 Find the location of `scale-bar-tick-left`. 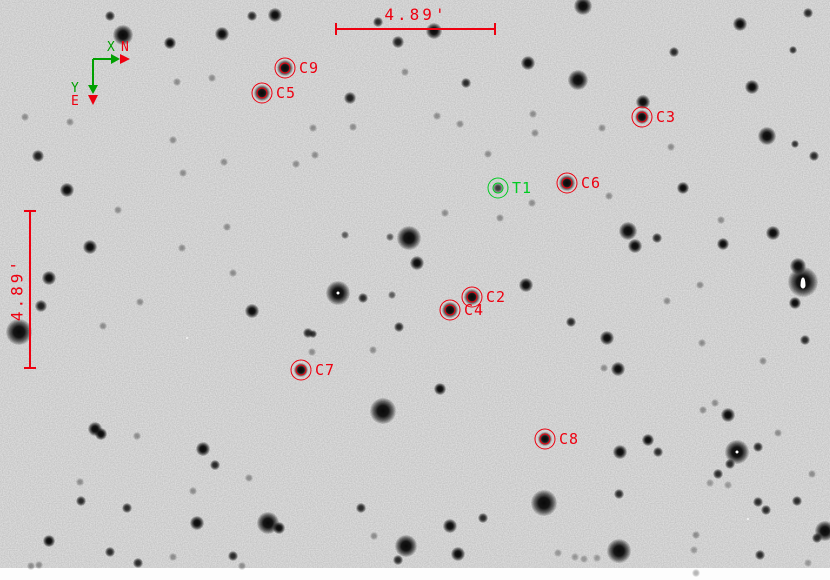

scale-bar-tick-left is located at coordinates (336, 29).